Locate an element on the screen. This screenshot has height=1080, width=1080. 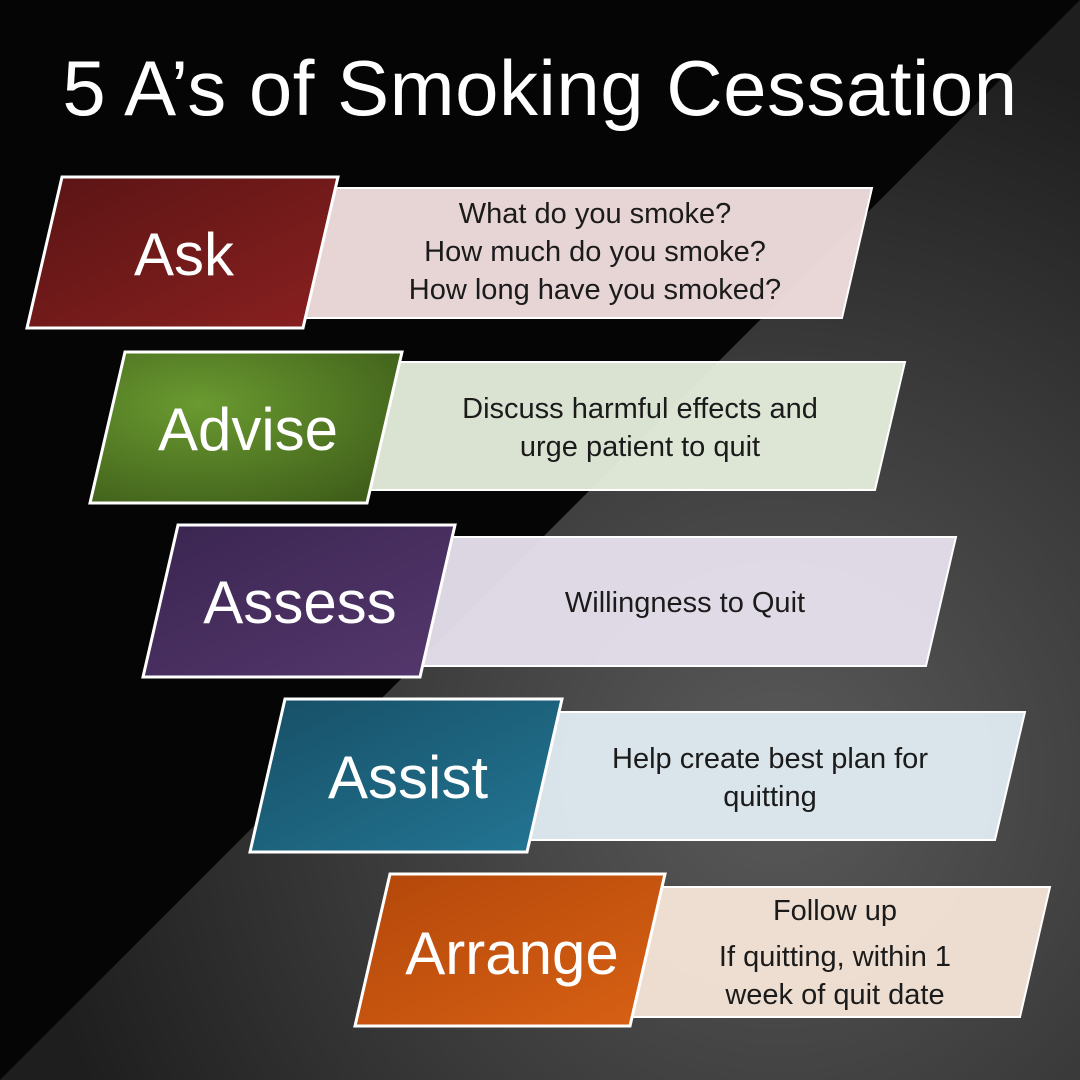
assist-label: Assist is located at coordinates (408, 777).